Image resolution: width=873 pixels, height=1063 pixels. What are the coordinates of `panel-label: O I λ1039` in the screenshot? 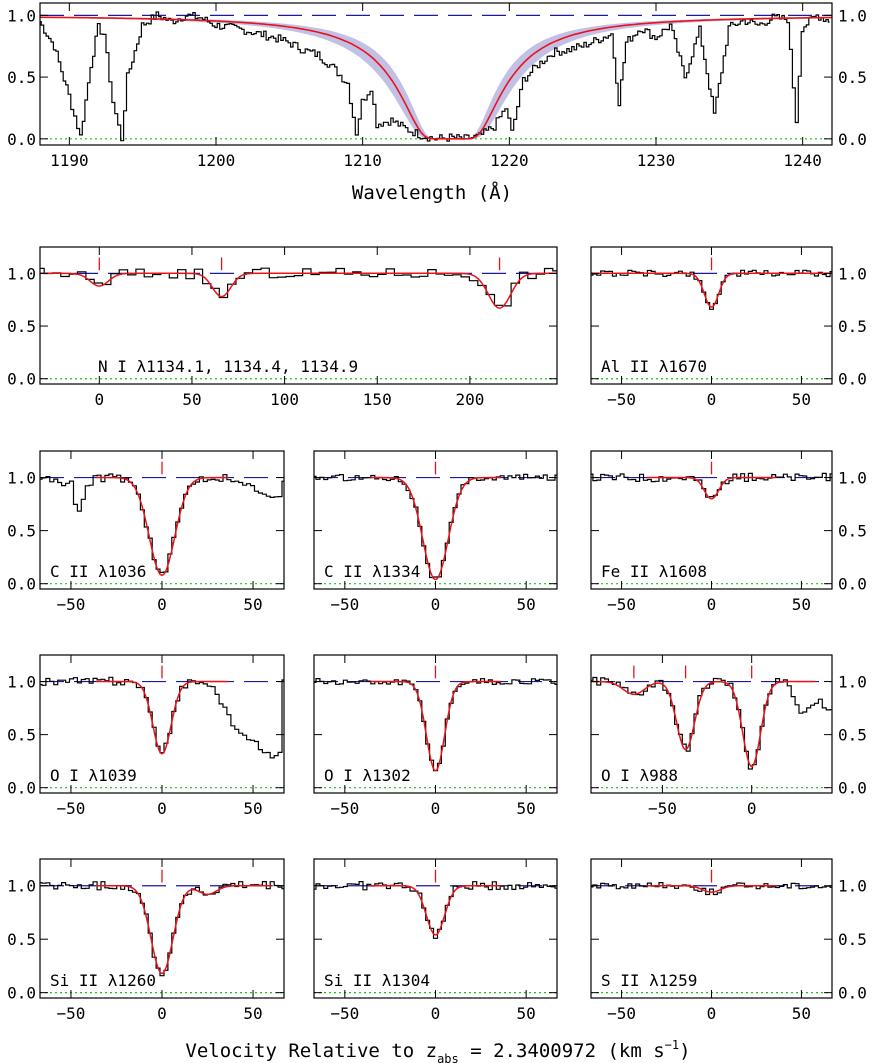 It's located at (93, 775).